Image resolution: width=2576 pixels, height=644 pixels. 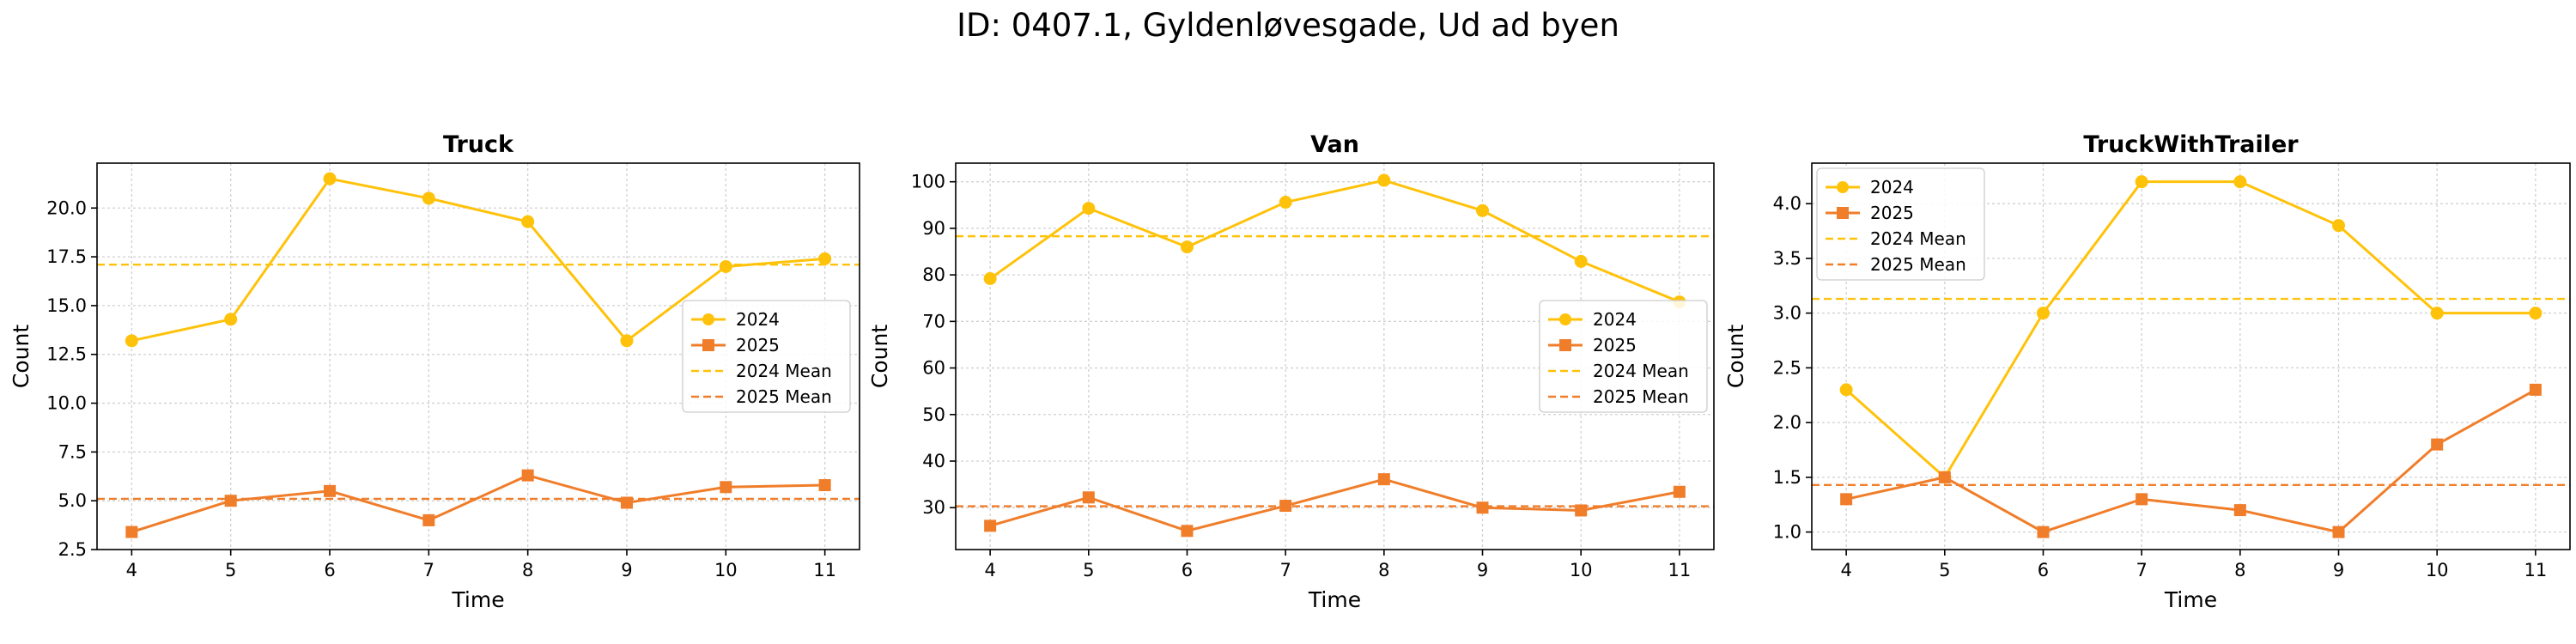 I want to click on y-tick-label: 4.0, so click(x=1787, y=203).